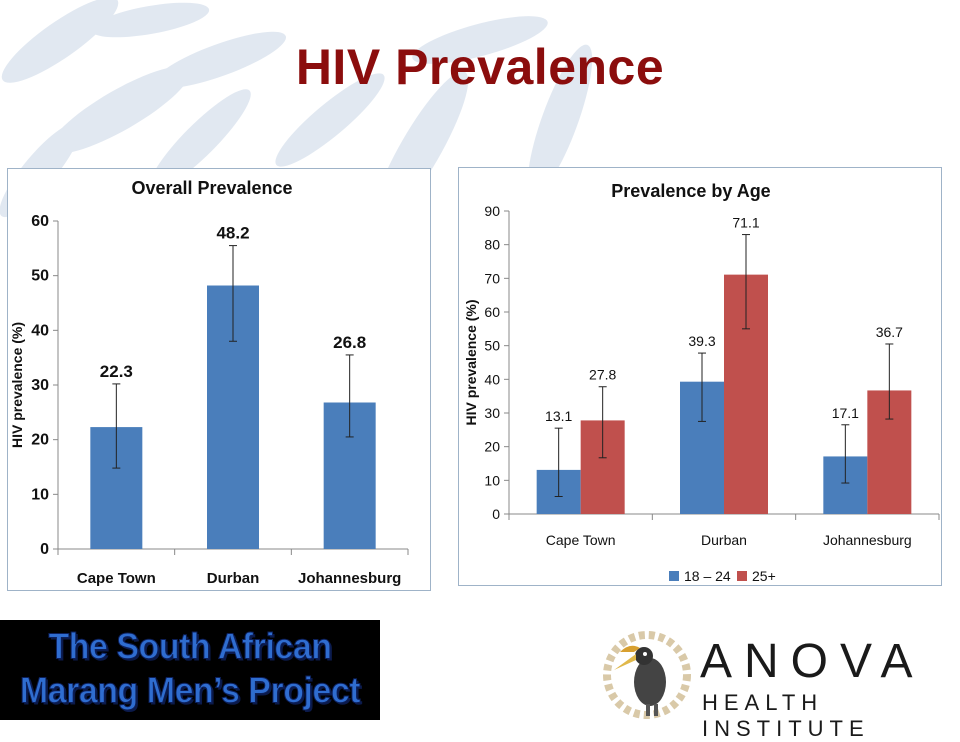  What do you see at coordinates (602, 375) in the screenshot?
I see `data-label: 27.8` at bounding box center [602, 375].